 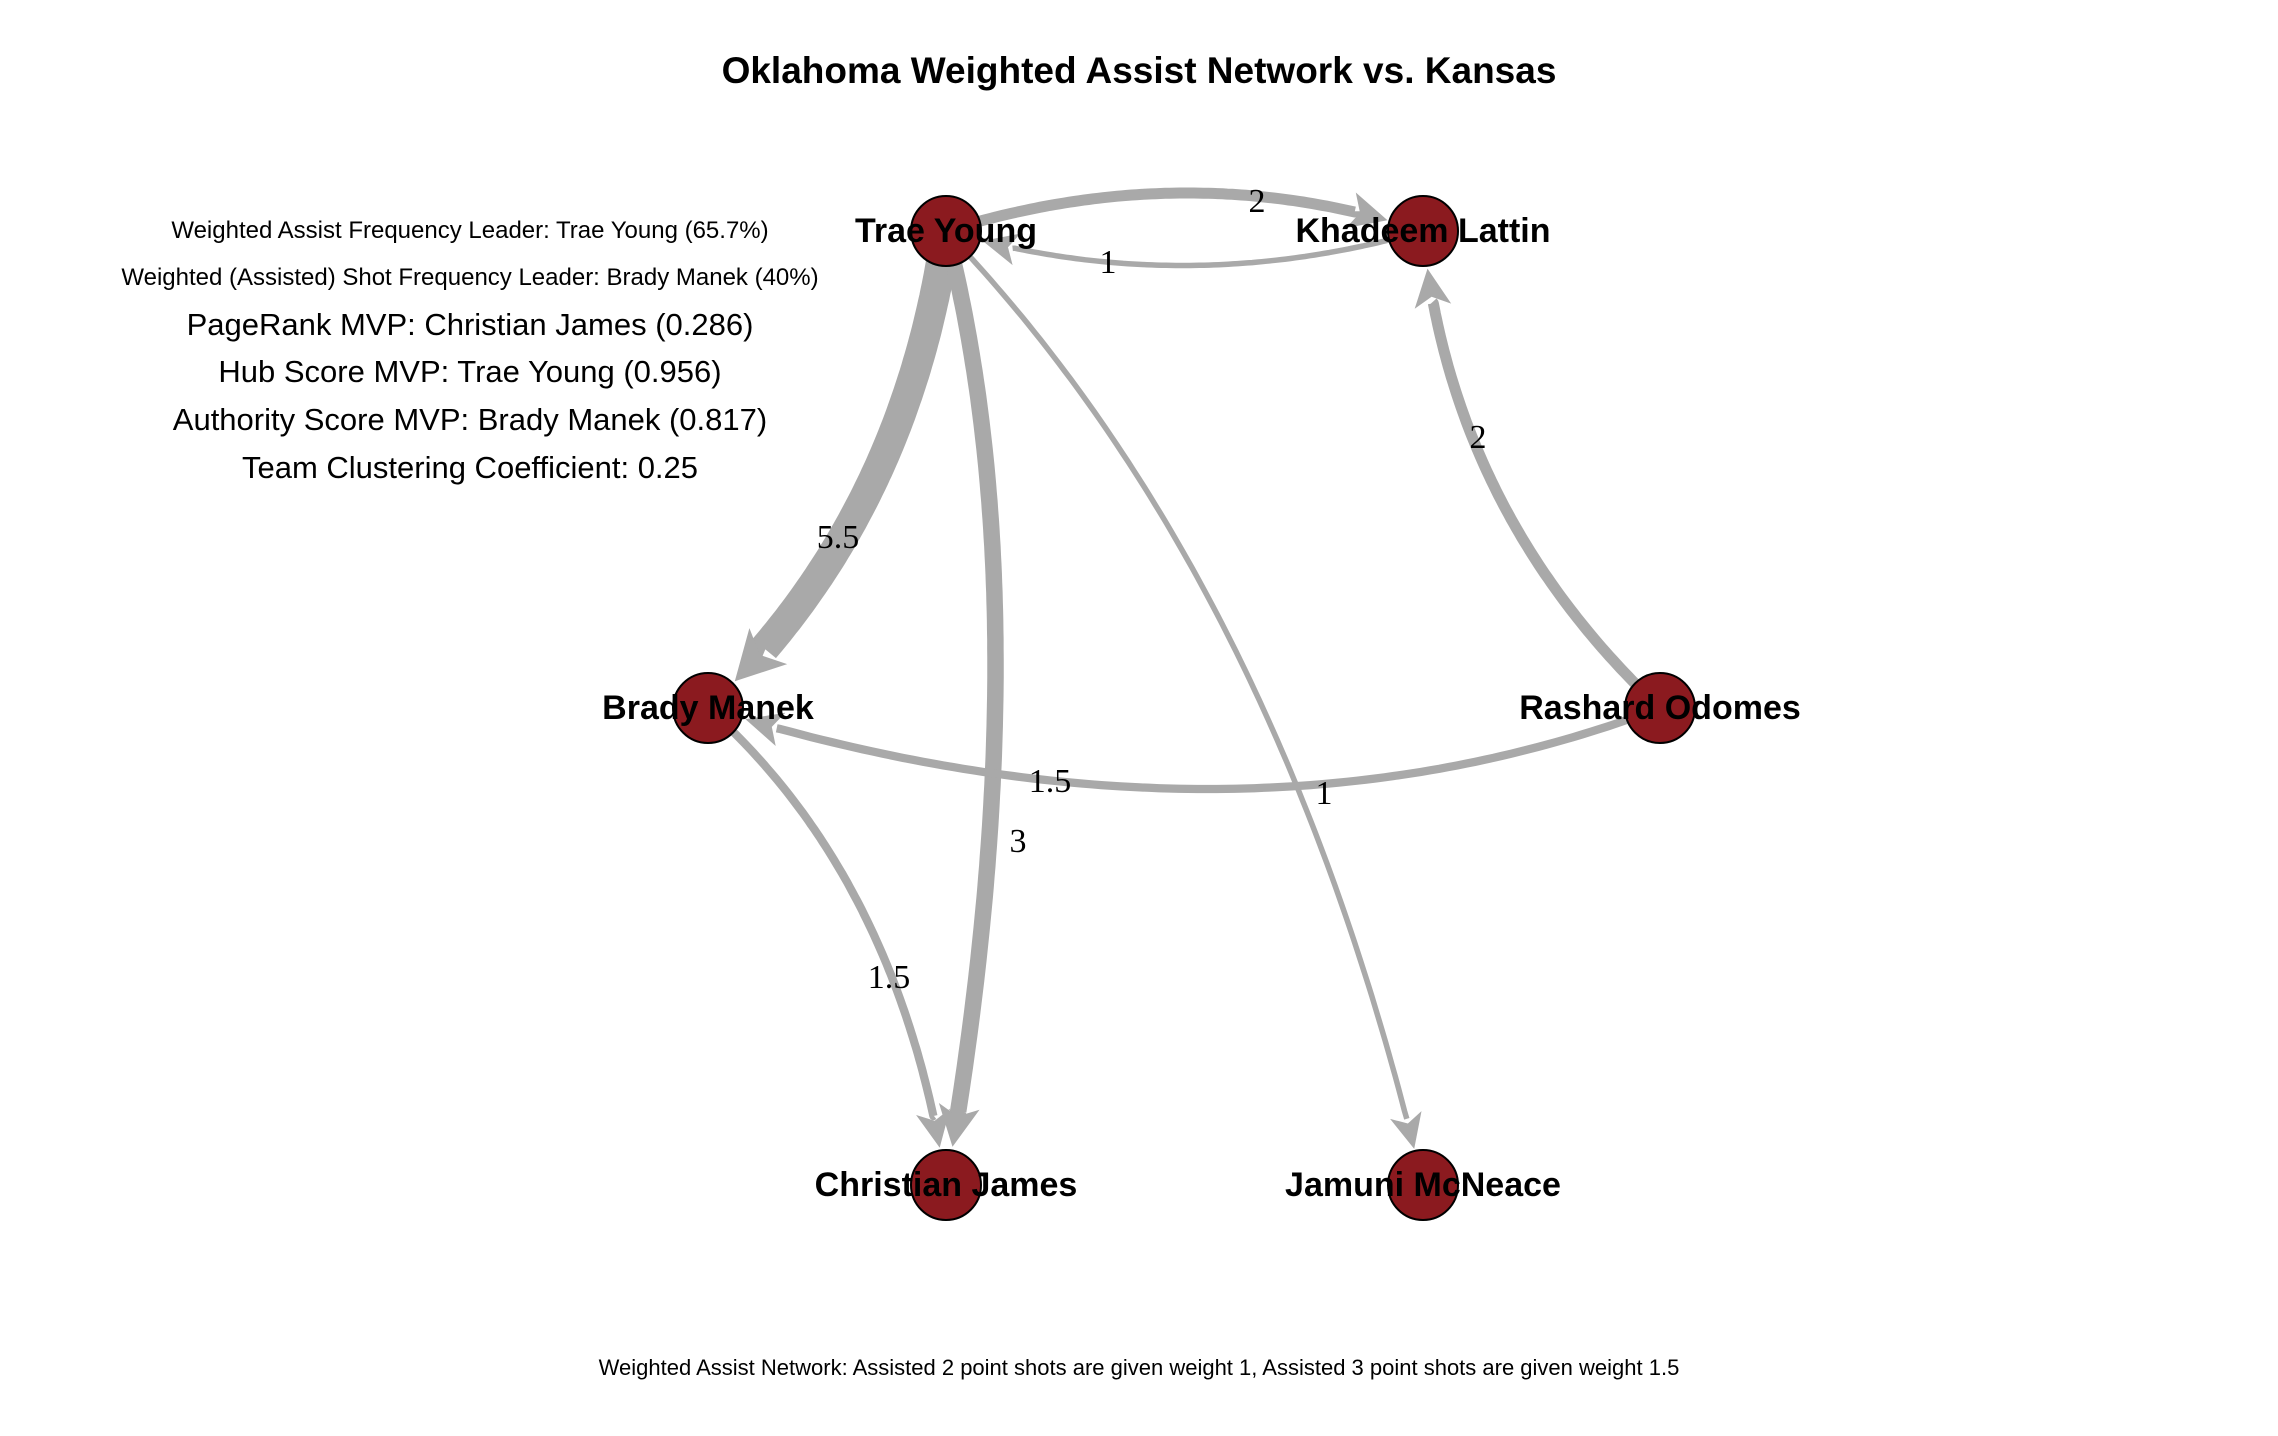 I want to click on node-label-jamuni: Jamuni McNeace, so click(x=1423, y=1185).